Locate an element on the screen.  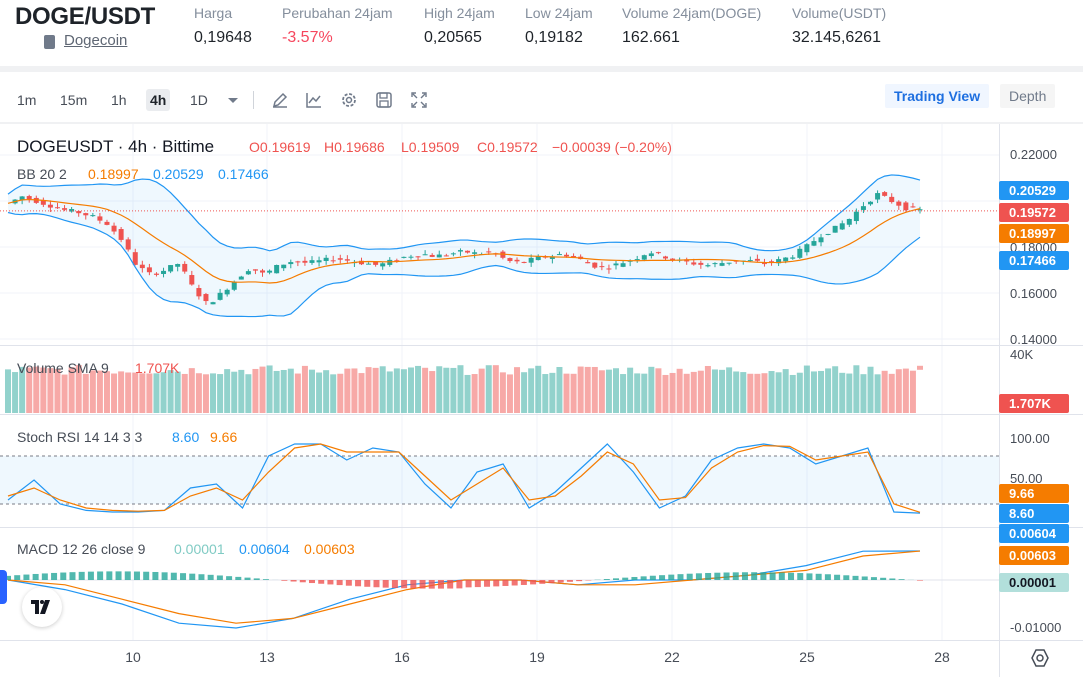
line-chart-icon is located at coordinates (314, 100).